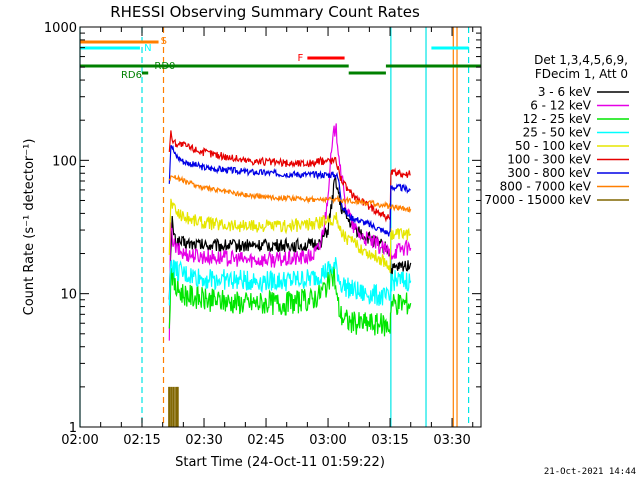 This screenshot has height=480, width=640. What do you see at coordinates (537, 200) in the screenshot?
I see `legend-label-8: 7000 - 15000 keV` at bounding box center [537, 200].